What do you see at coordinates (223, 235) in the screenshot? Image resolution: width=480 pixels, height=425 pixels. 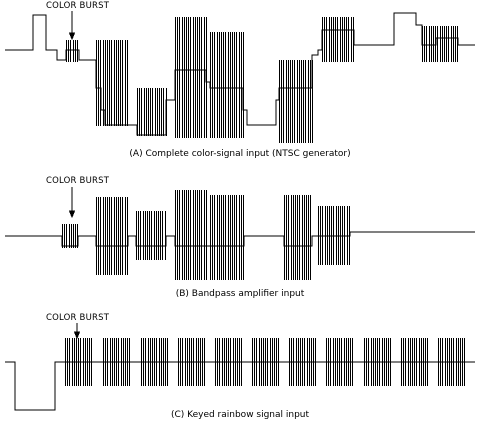 I see `panel-b-color-bars` at bounding box center [223, 235].